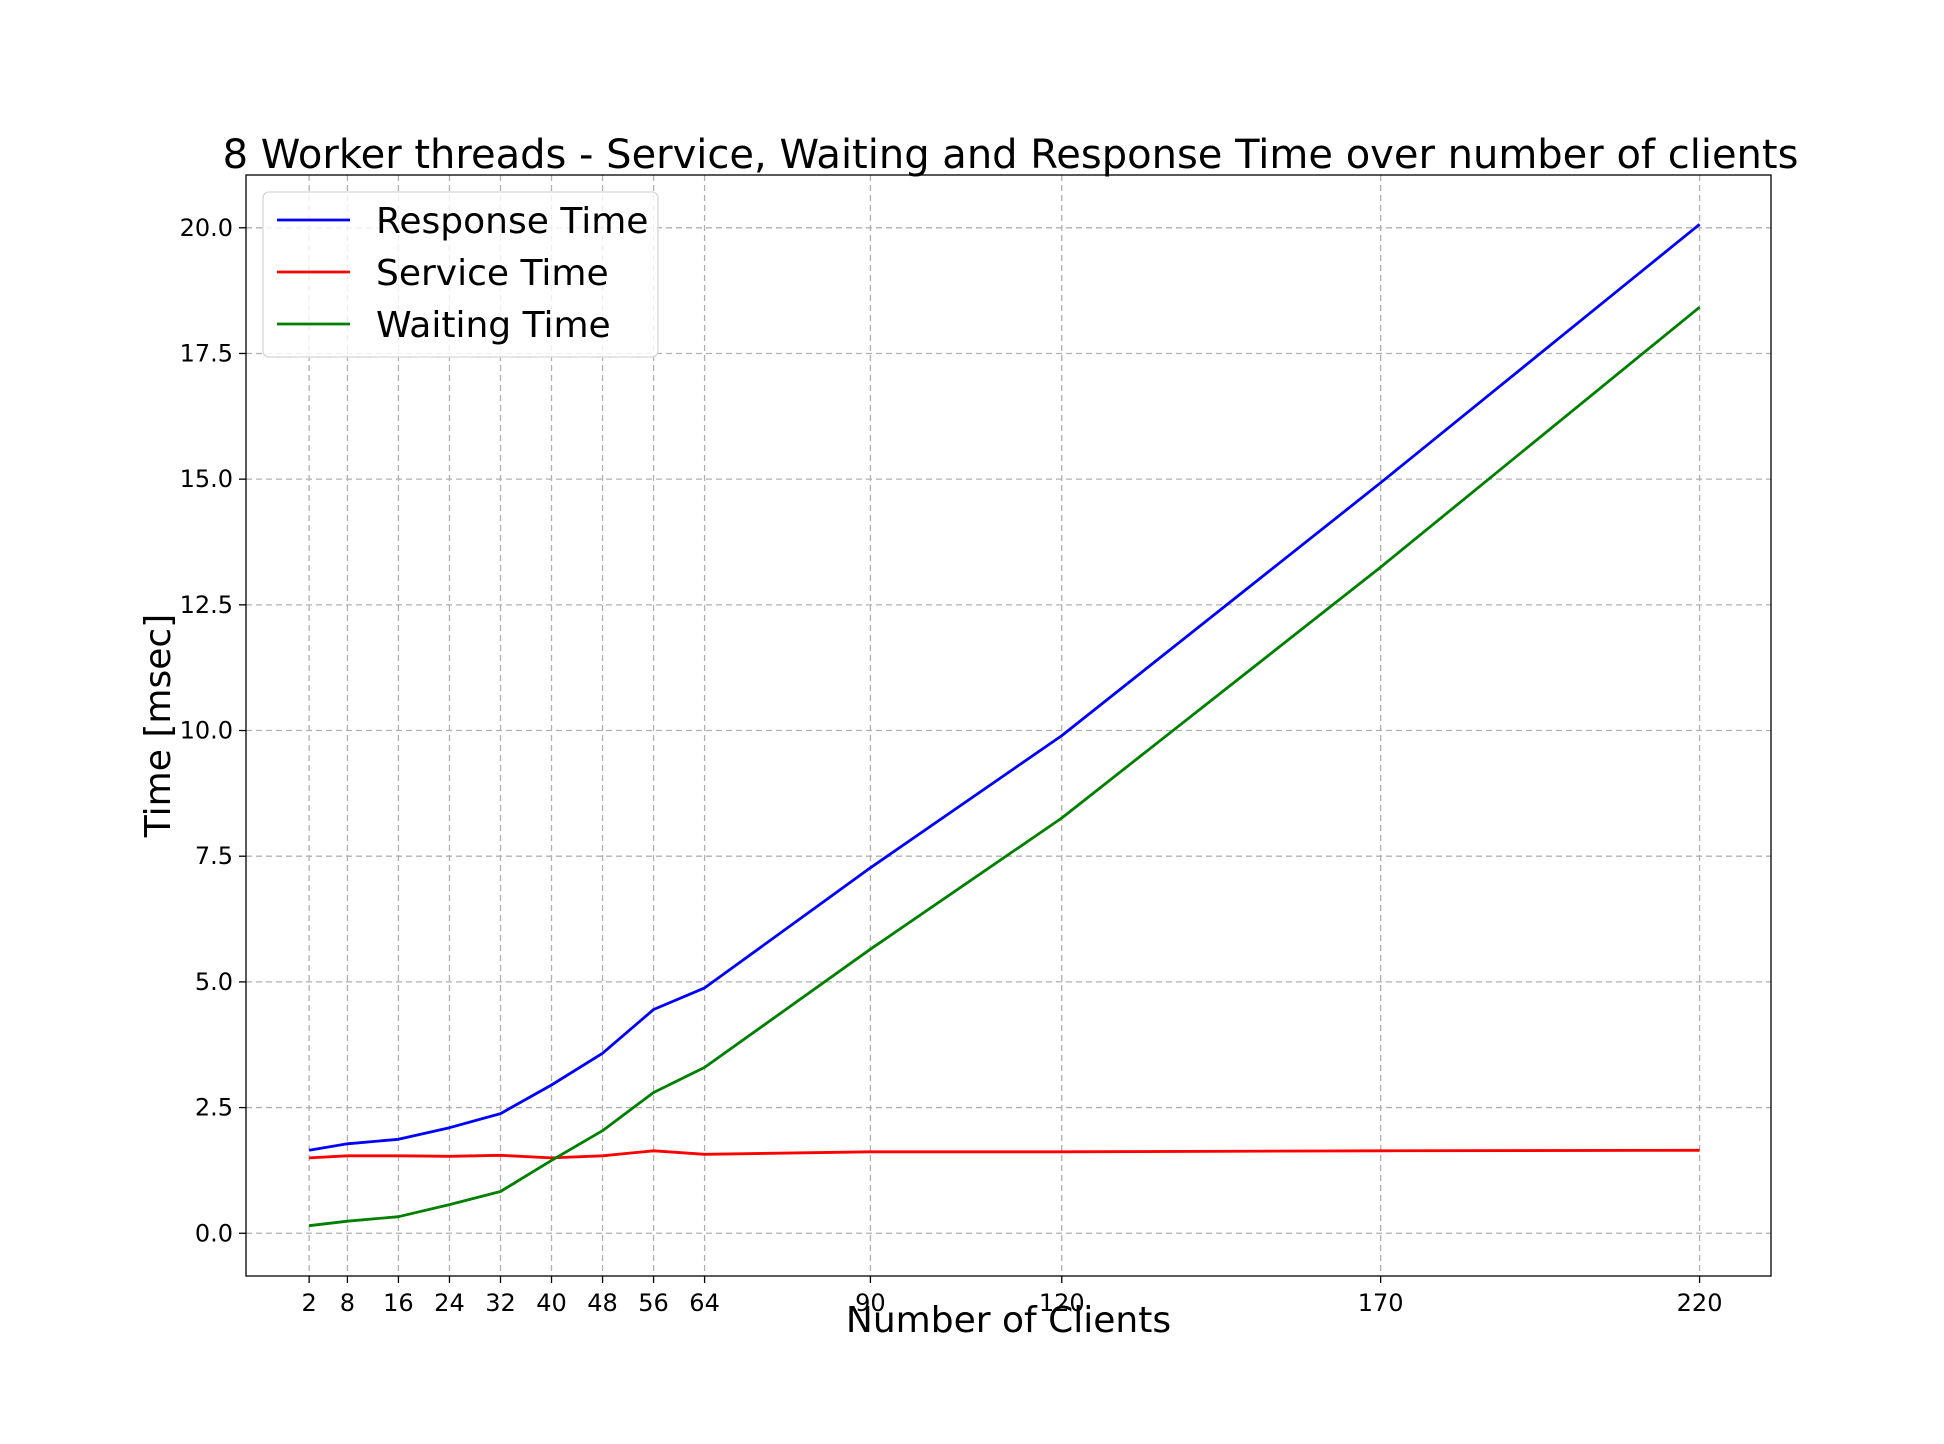  Describe the element at coordinates (214, 1233) in the screenshot. I see `y-tick-label: 0.0` at that location.